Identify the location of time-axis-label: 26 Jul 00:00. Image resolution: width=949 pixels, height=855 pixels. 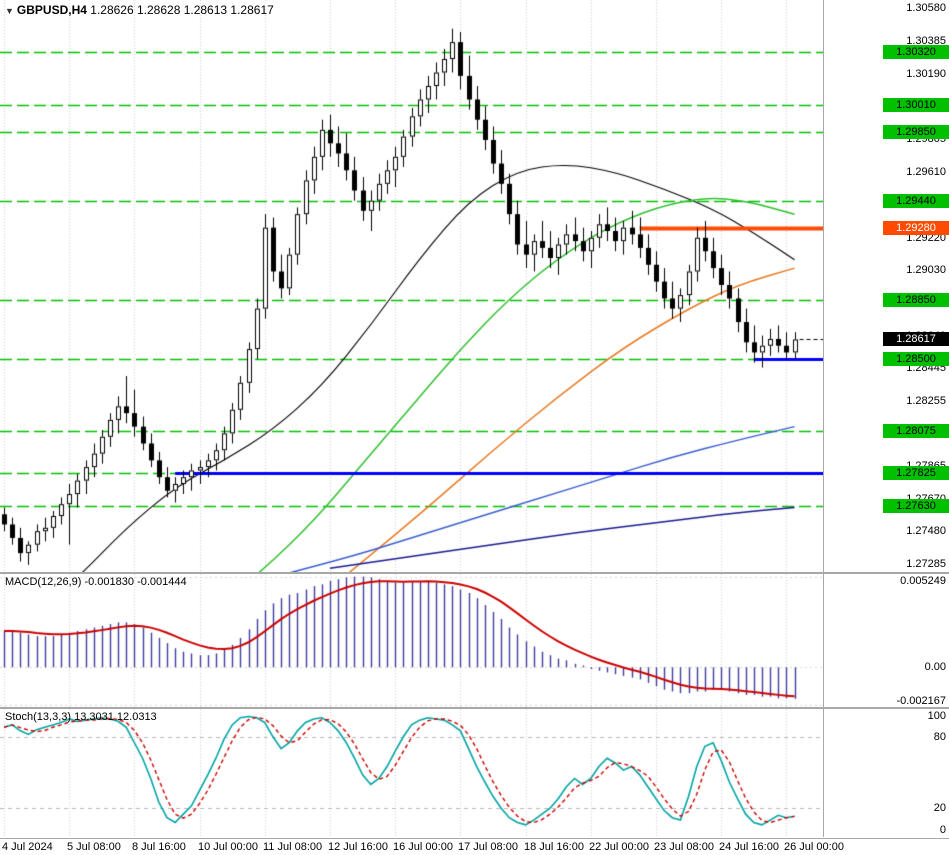
(814, 847).